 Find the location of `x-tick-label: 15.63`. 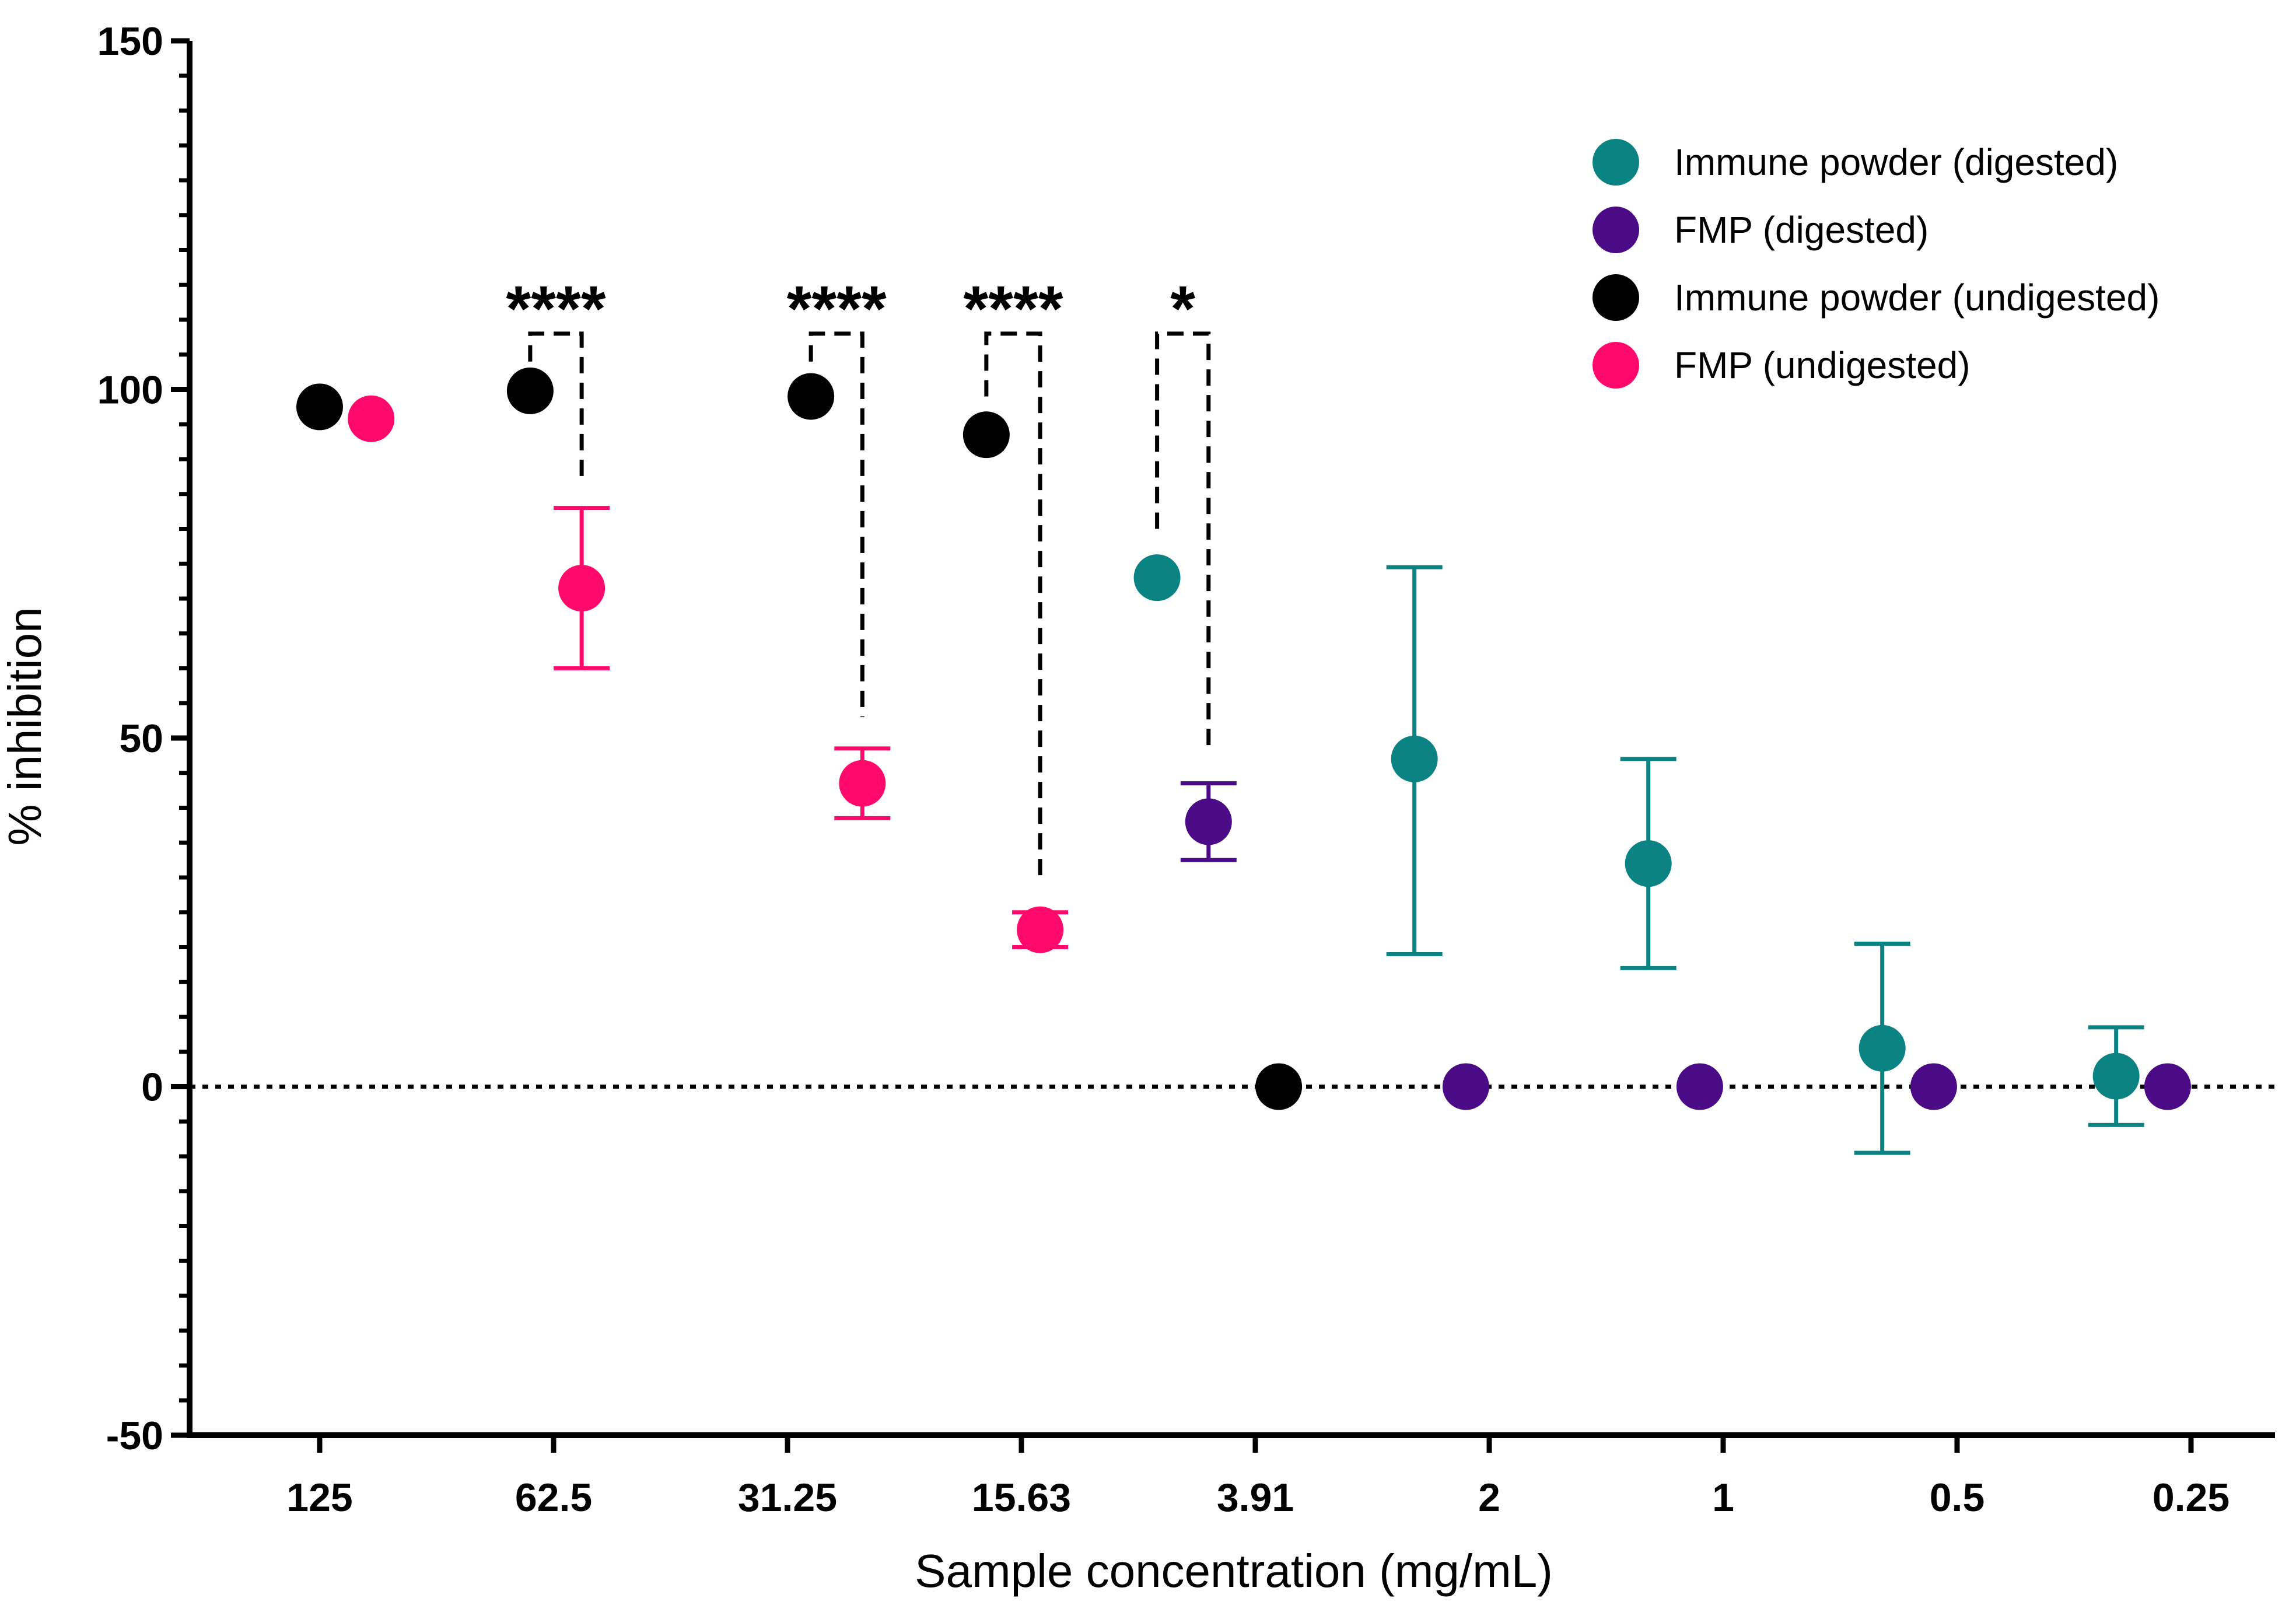

x-tick-label: 15.63 is located at coordinates (1021, 1498).